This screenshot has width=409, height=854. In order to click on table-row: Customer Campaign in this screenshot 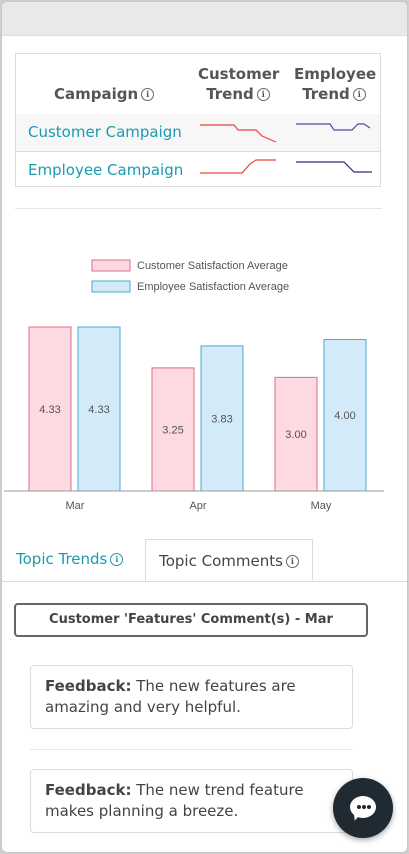, I will do `click(198, 133)`.